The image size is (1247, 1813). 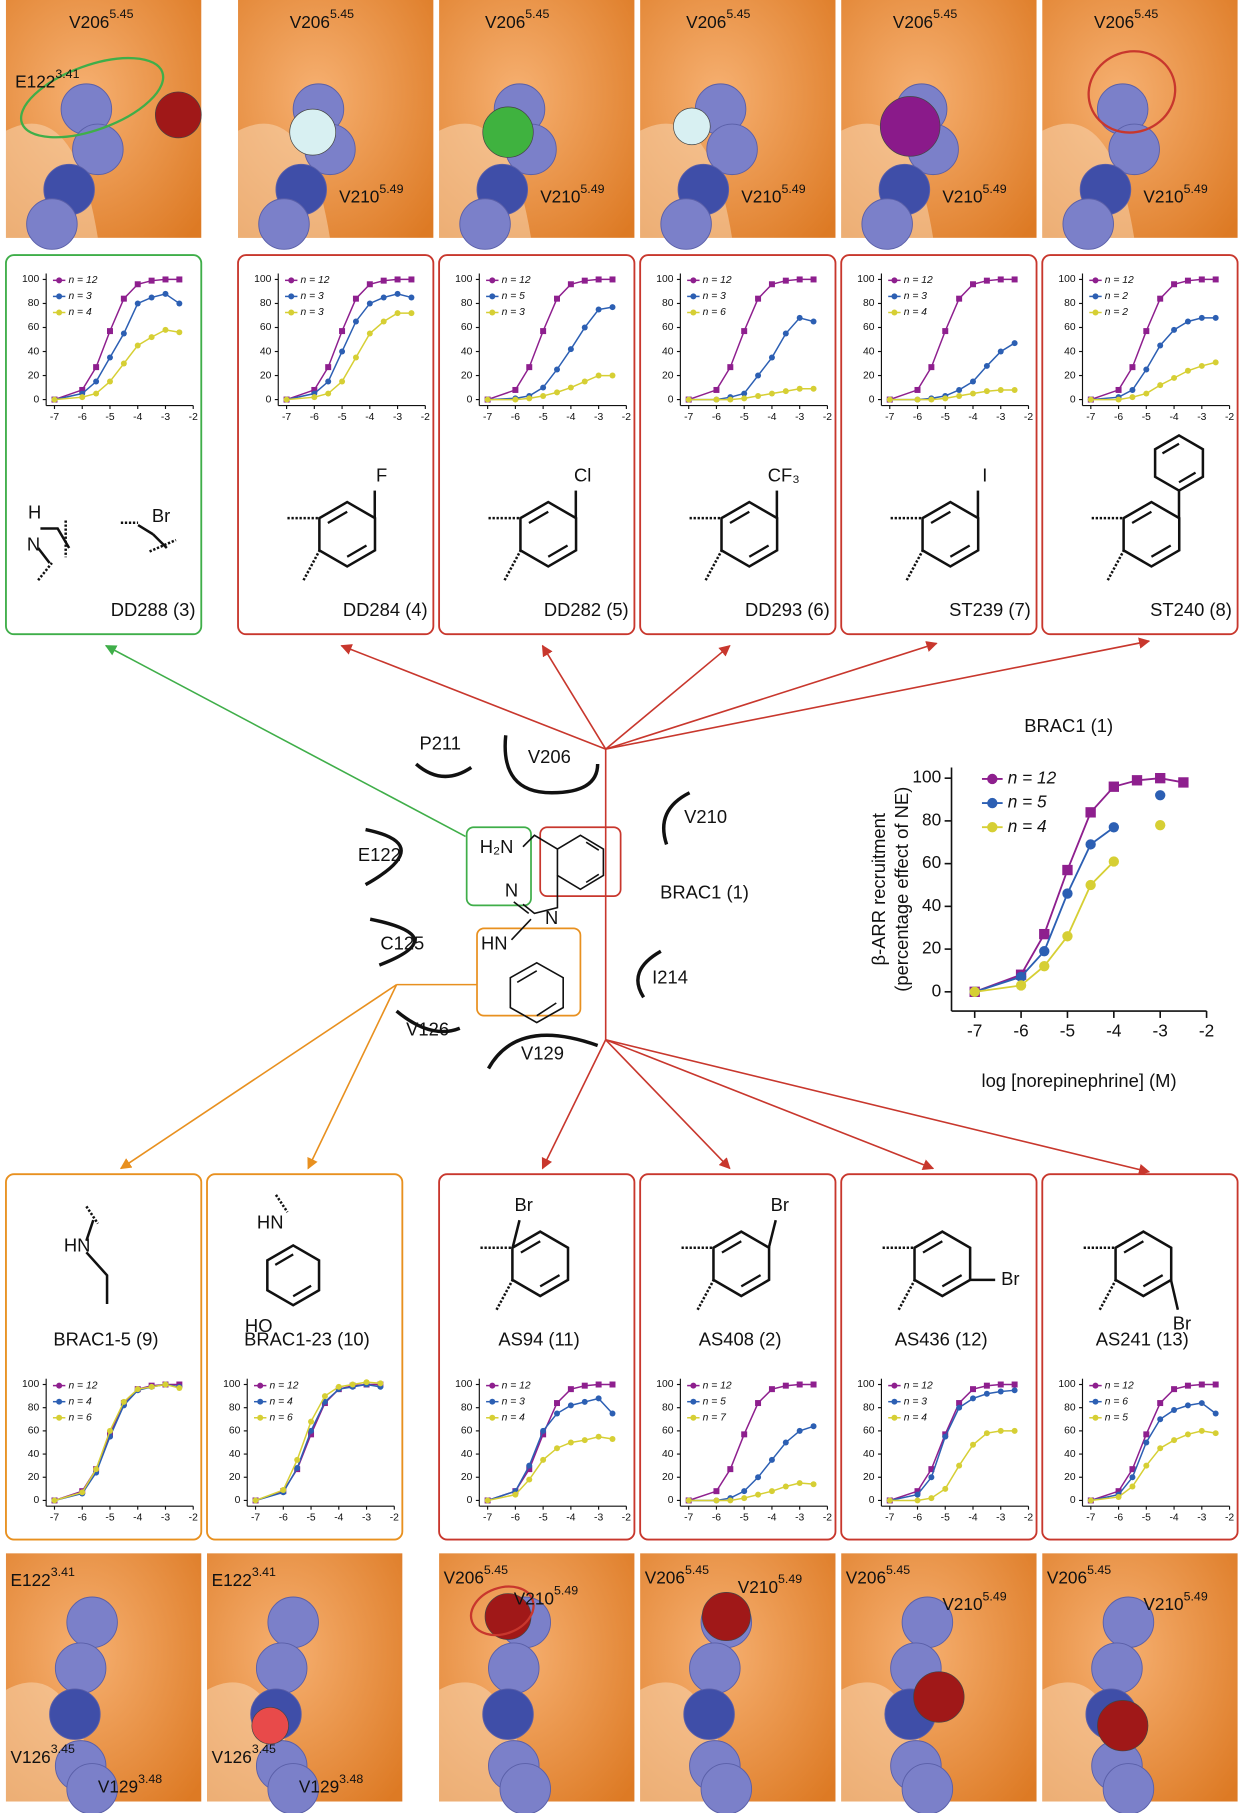 I want to click on atom-label: HN, so click(x=77, y=1244).